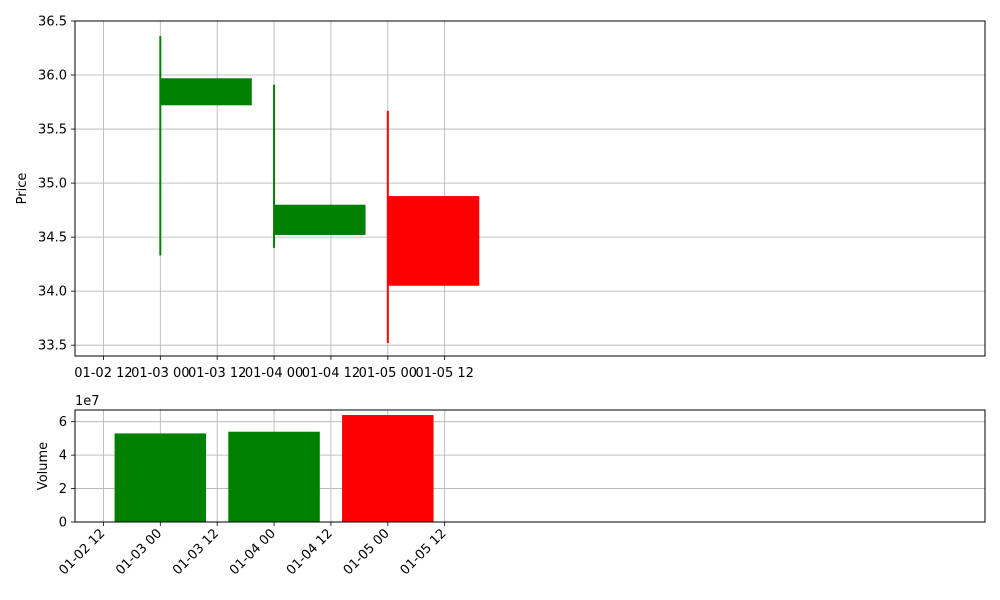  I want to click on volume-marks, so click(274, 468).